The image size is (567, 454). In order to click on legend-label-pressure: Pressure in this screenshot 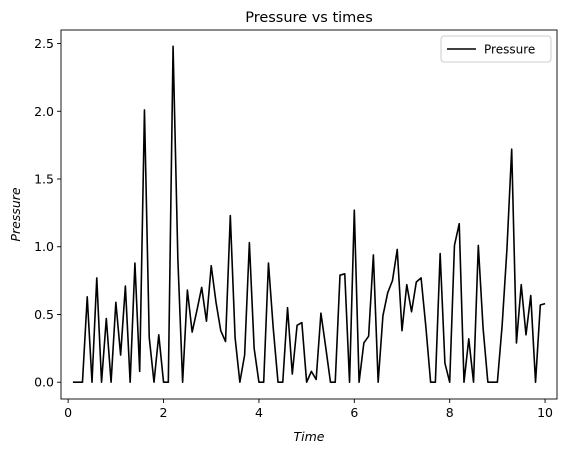, I will do `click(509, 50)`.